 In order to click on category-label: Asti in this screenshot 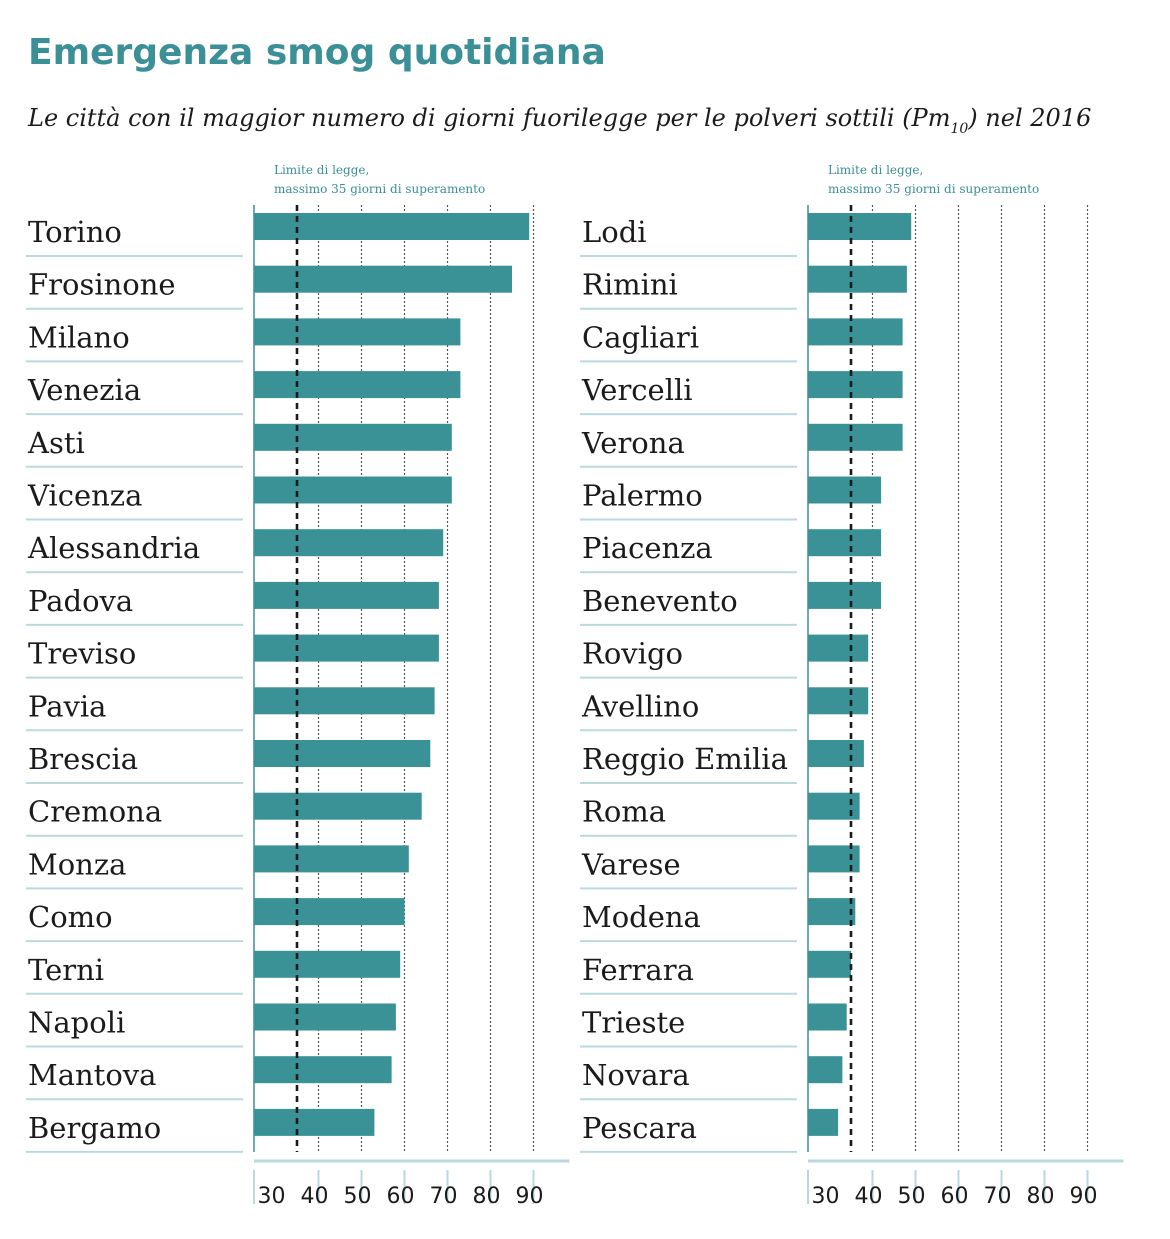, I will do `click(56, 443)`.